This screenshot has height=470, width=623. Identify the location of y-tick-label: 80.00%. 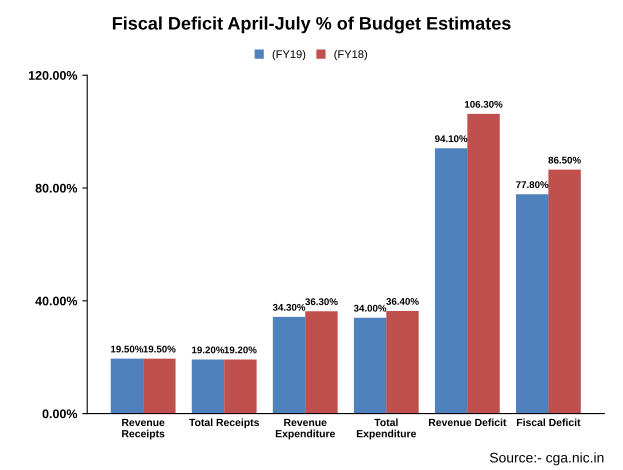
(57, 188).